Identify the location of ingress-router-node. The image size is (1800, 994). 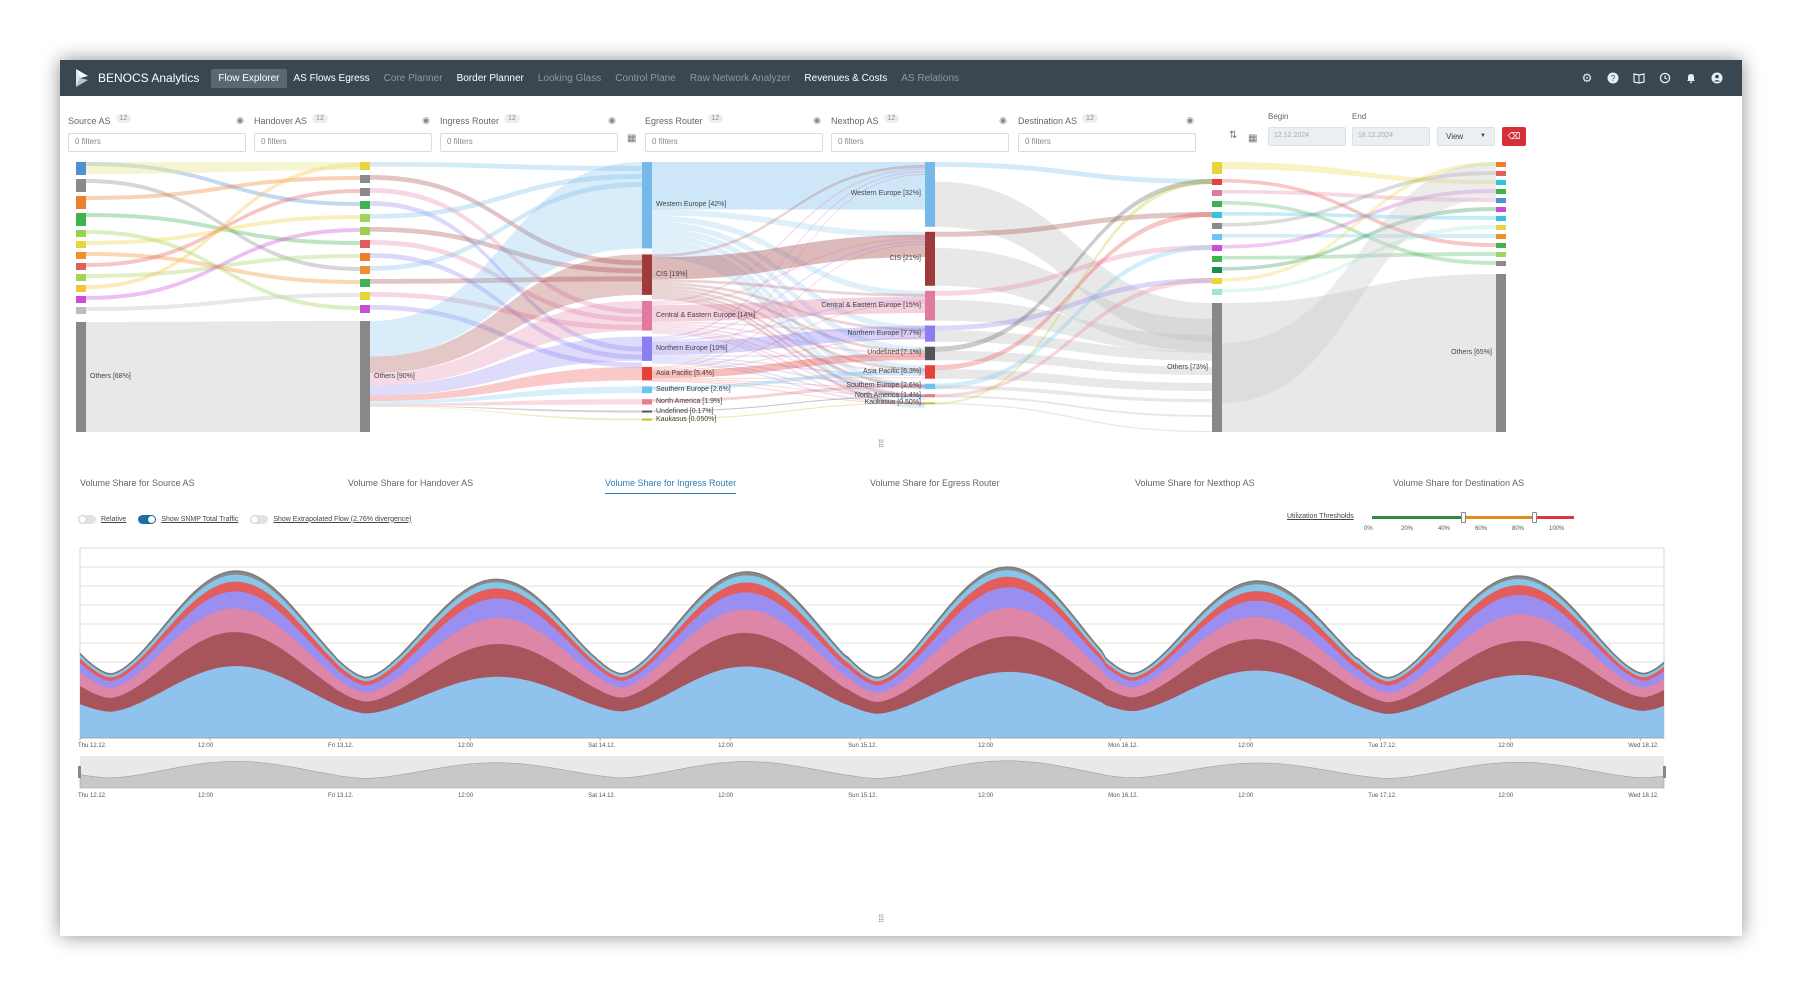
(647, 348).